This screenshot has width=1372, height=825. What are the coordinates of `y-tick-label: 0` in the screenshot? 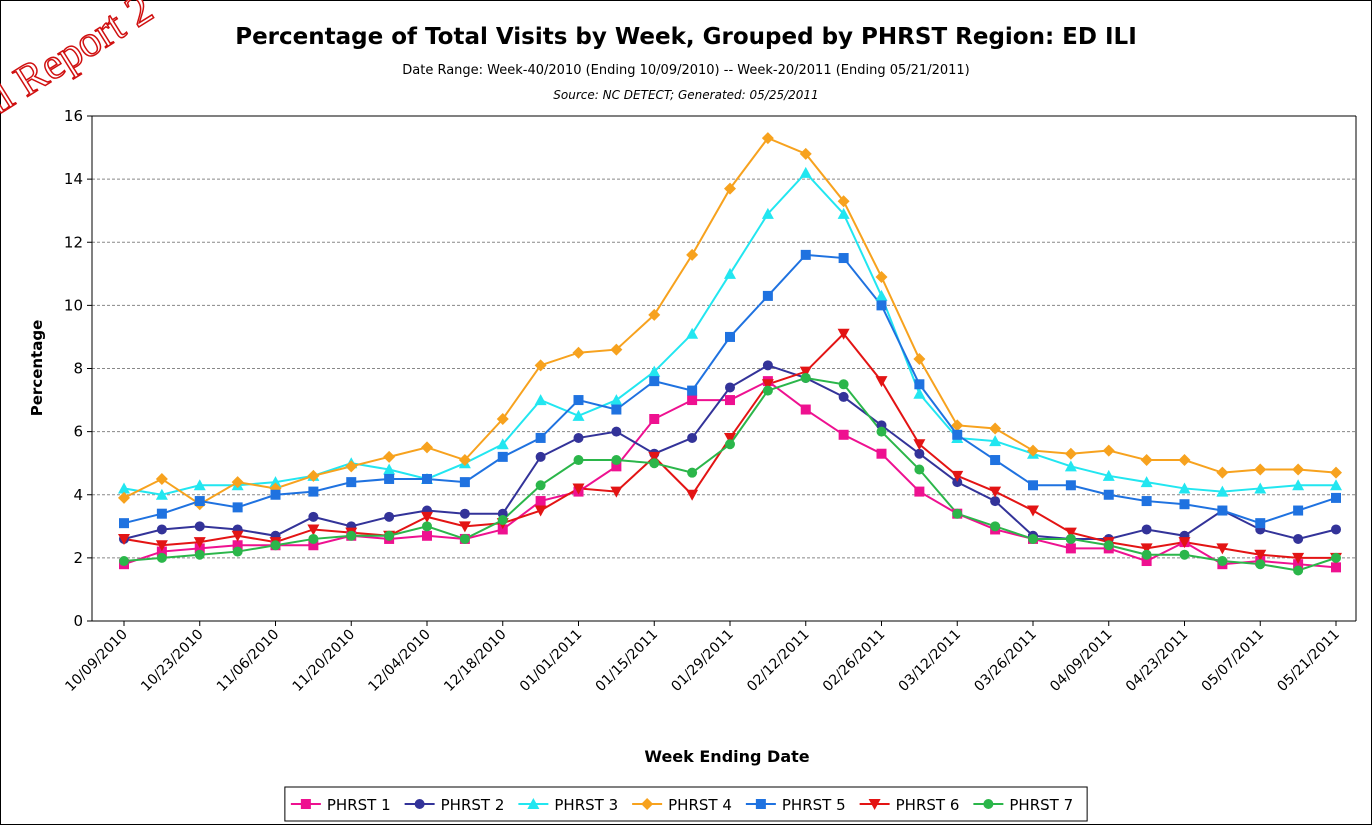 It's located at (78, 621).